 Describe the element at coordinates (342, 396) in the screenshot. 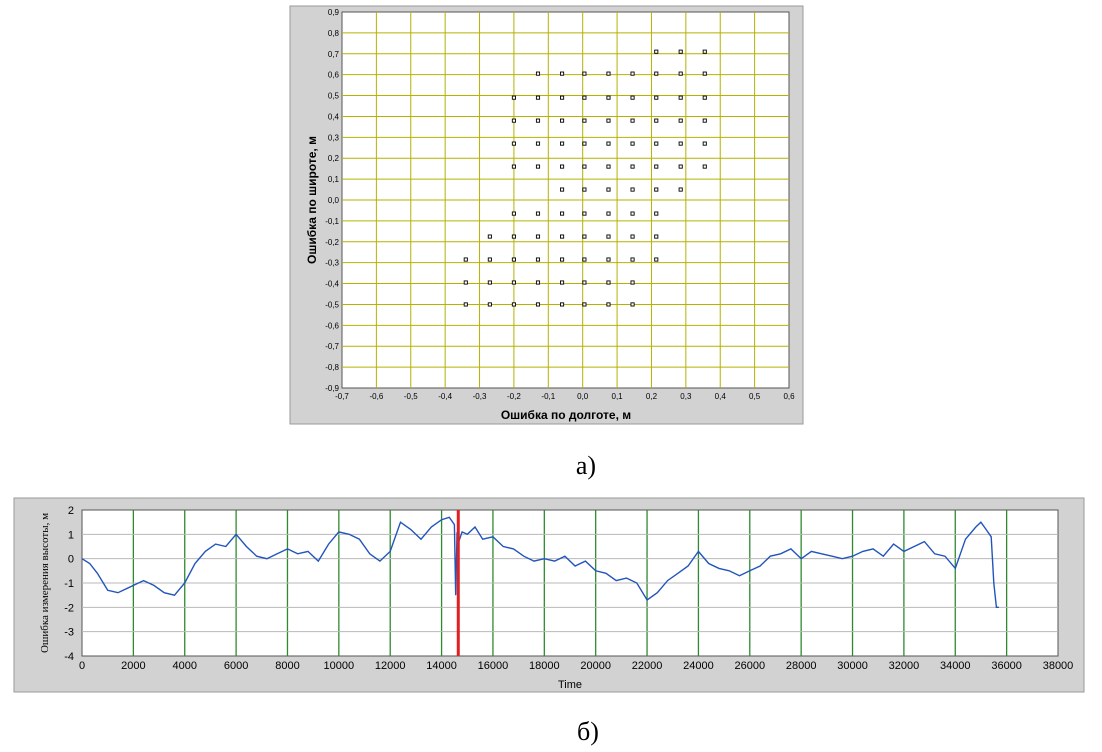

I see `scatter-x-tick-label: -0,7` at that location.